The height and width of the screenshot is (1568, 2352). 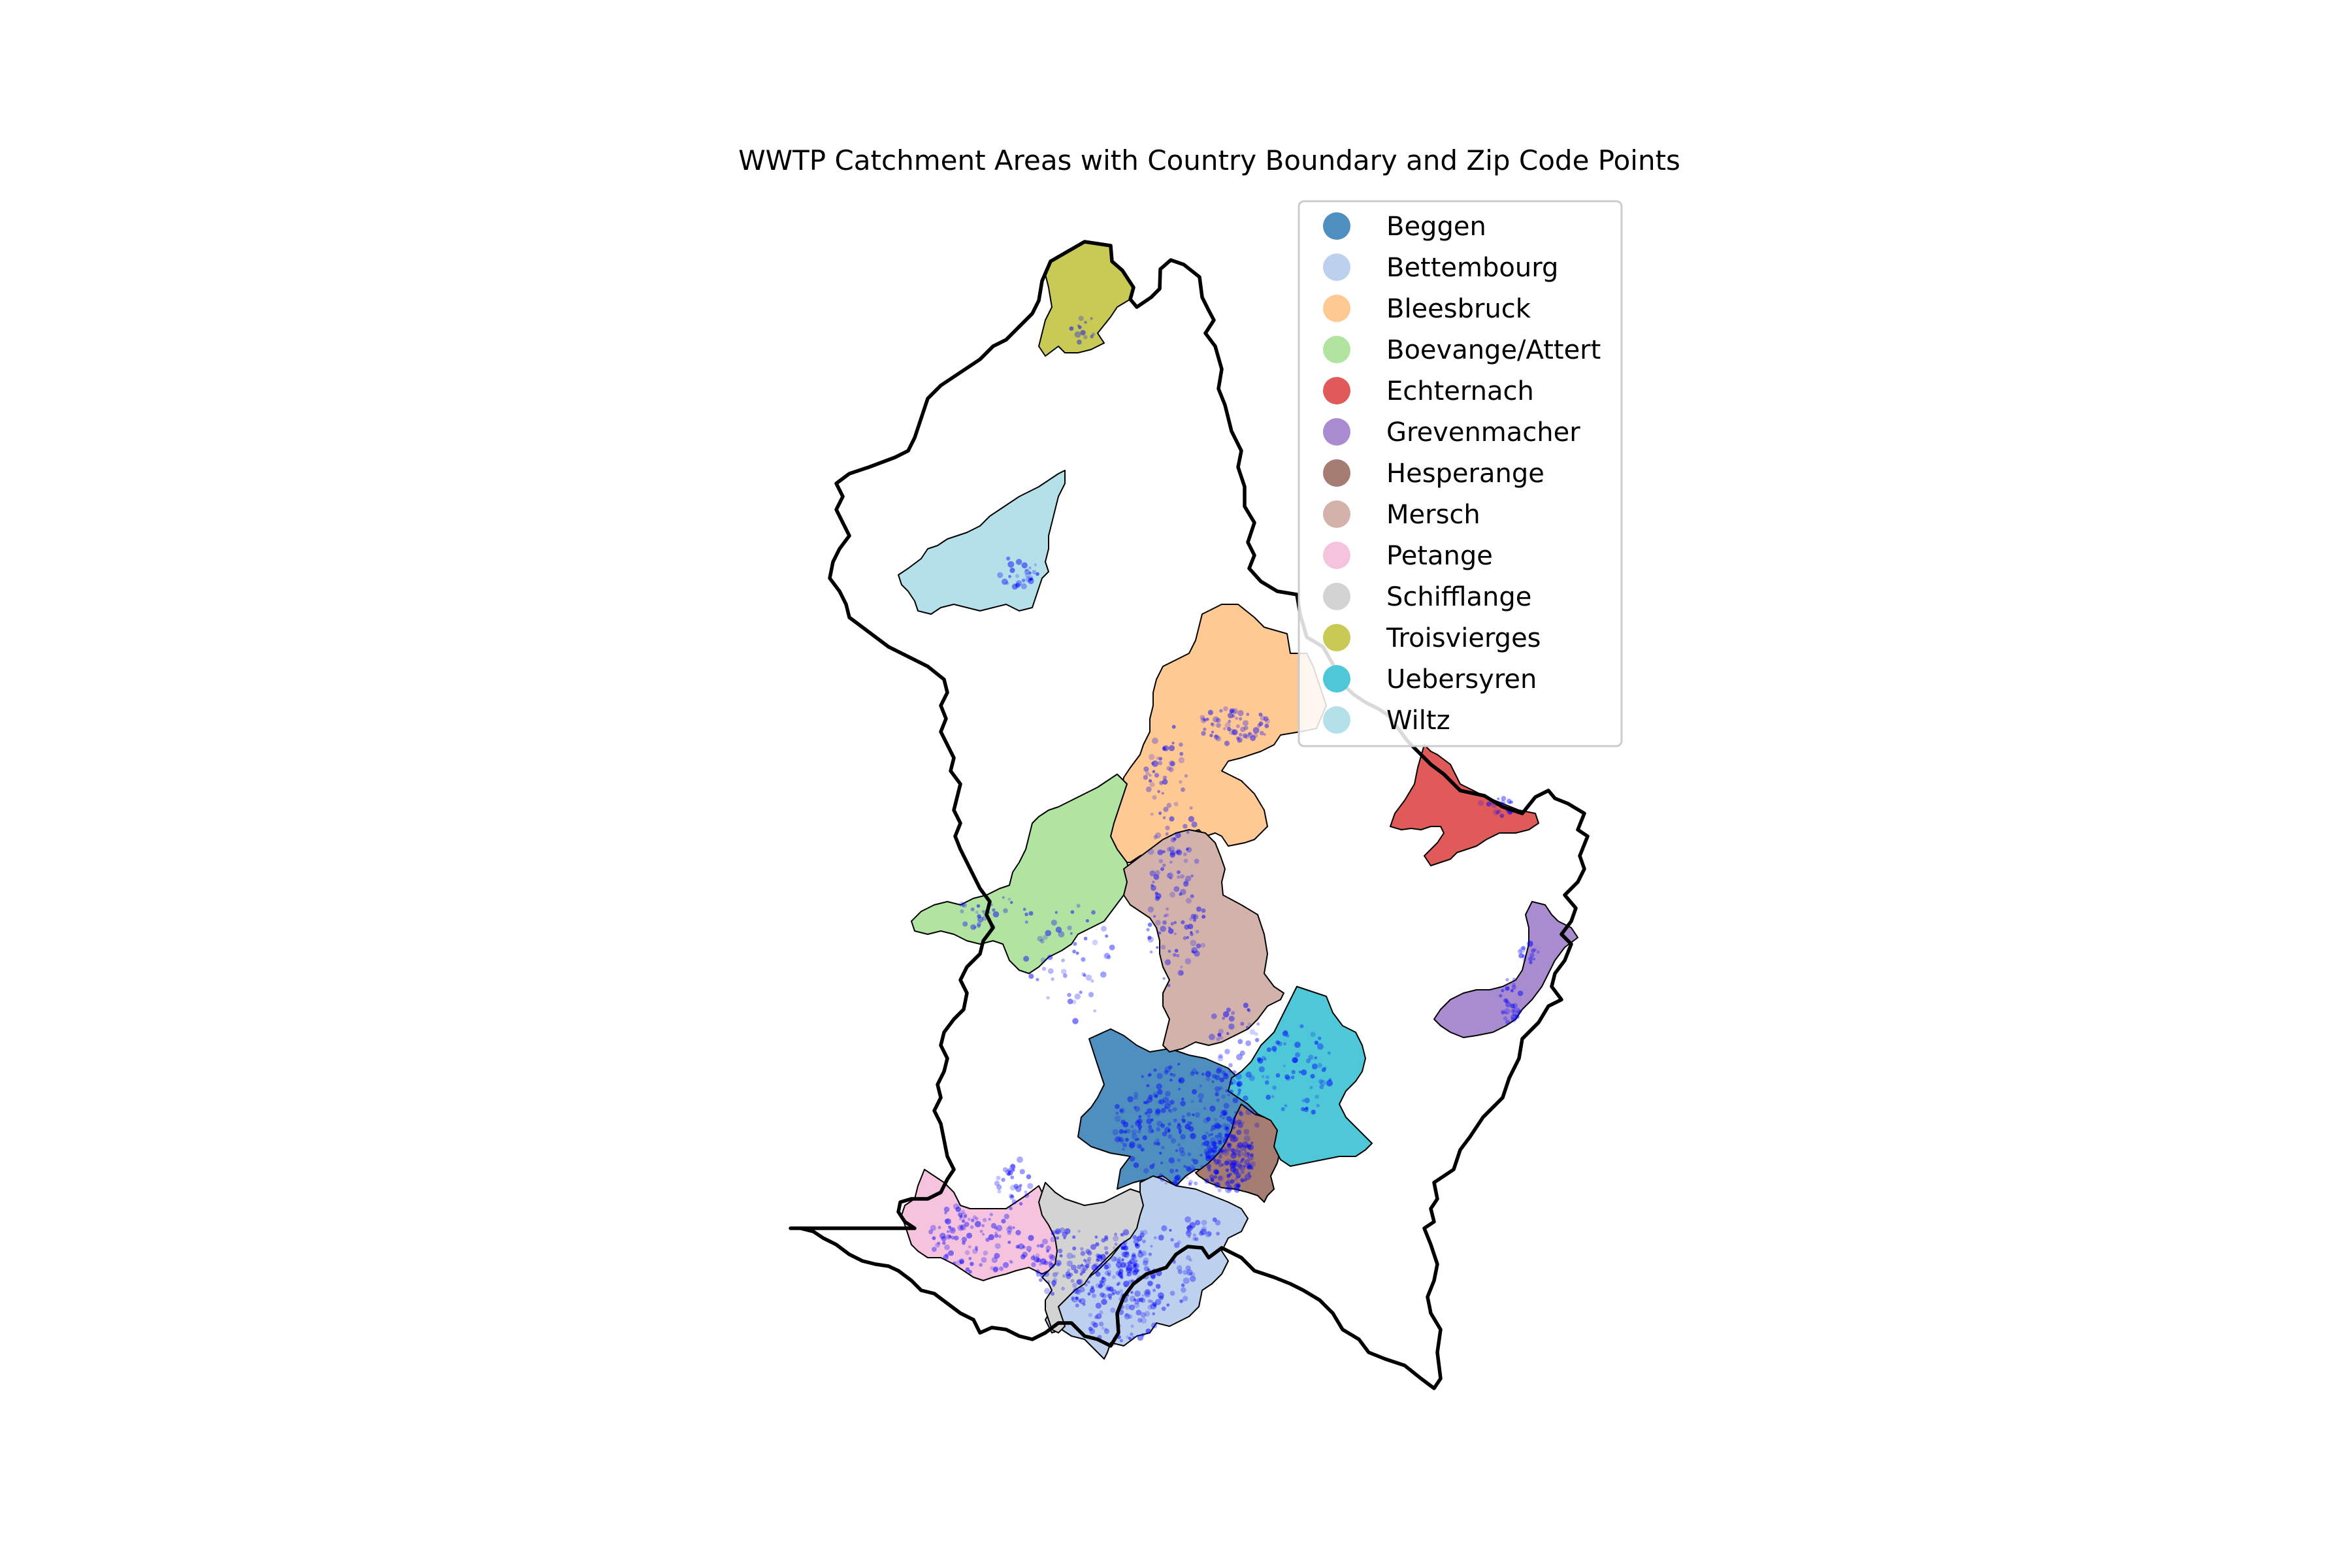 I want to click on legend-label: Wiltz, so click(x=1418, y=721).